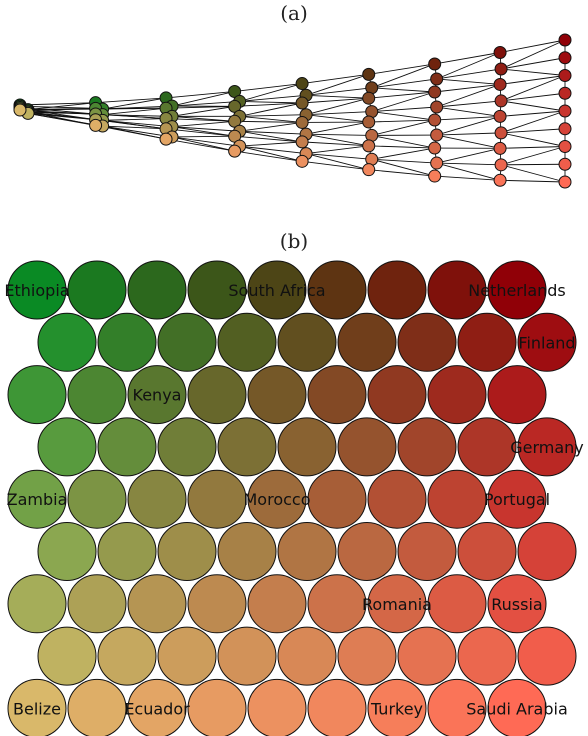 This screenshot has height=736, width=588. I want to click on panel-b-label: (b), so click(294, 241).